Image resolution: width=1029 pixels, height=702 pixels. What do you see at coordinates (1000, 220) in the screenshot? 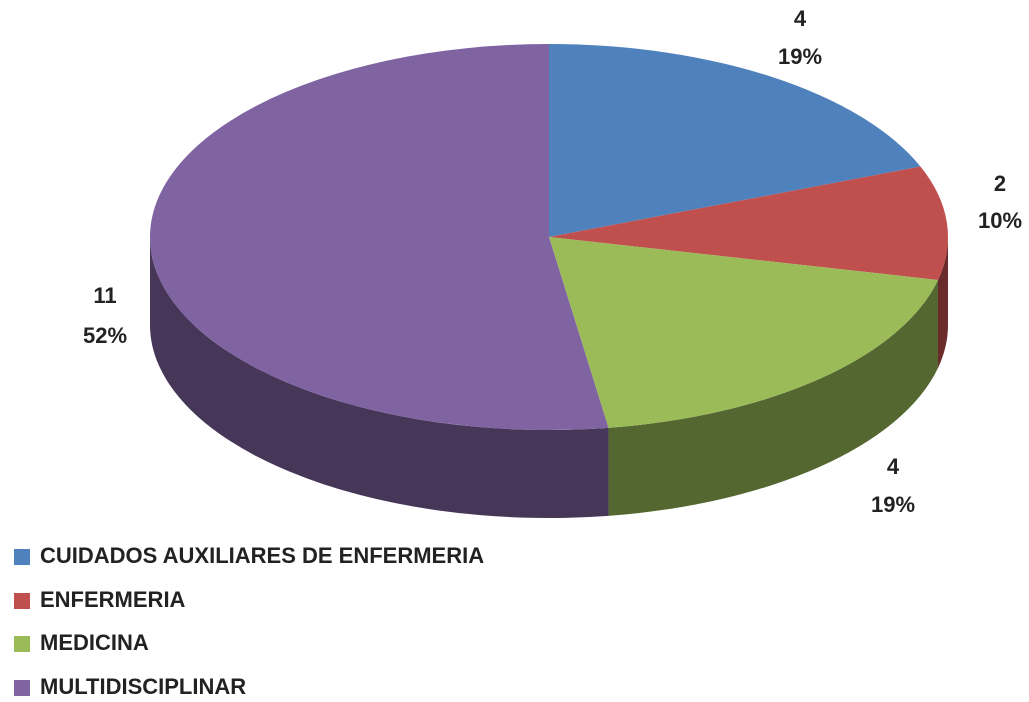
I see `data-label-percent: 10%` at bounding box center [1000, 220].